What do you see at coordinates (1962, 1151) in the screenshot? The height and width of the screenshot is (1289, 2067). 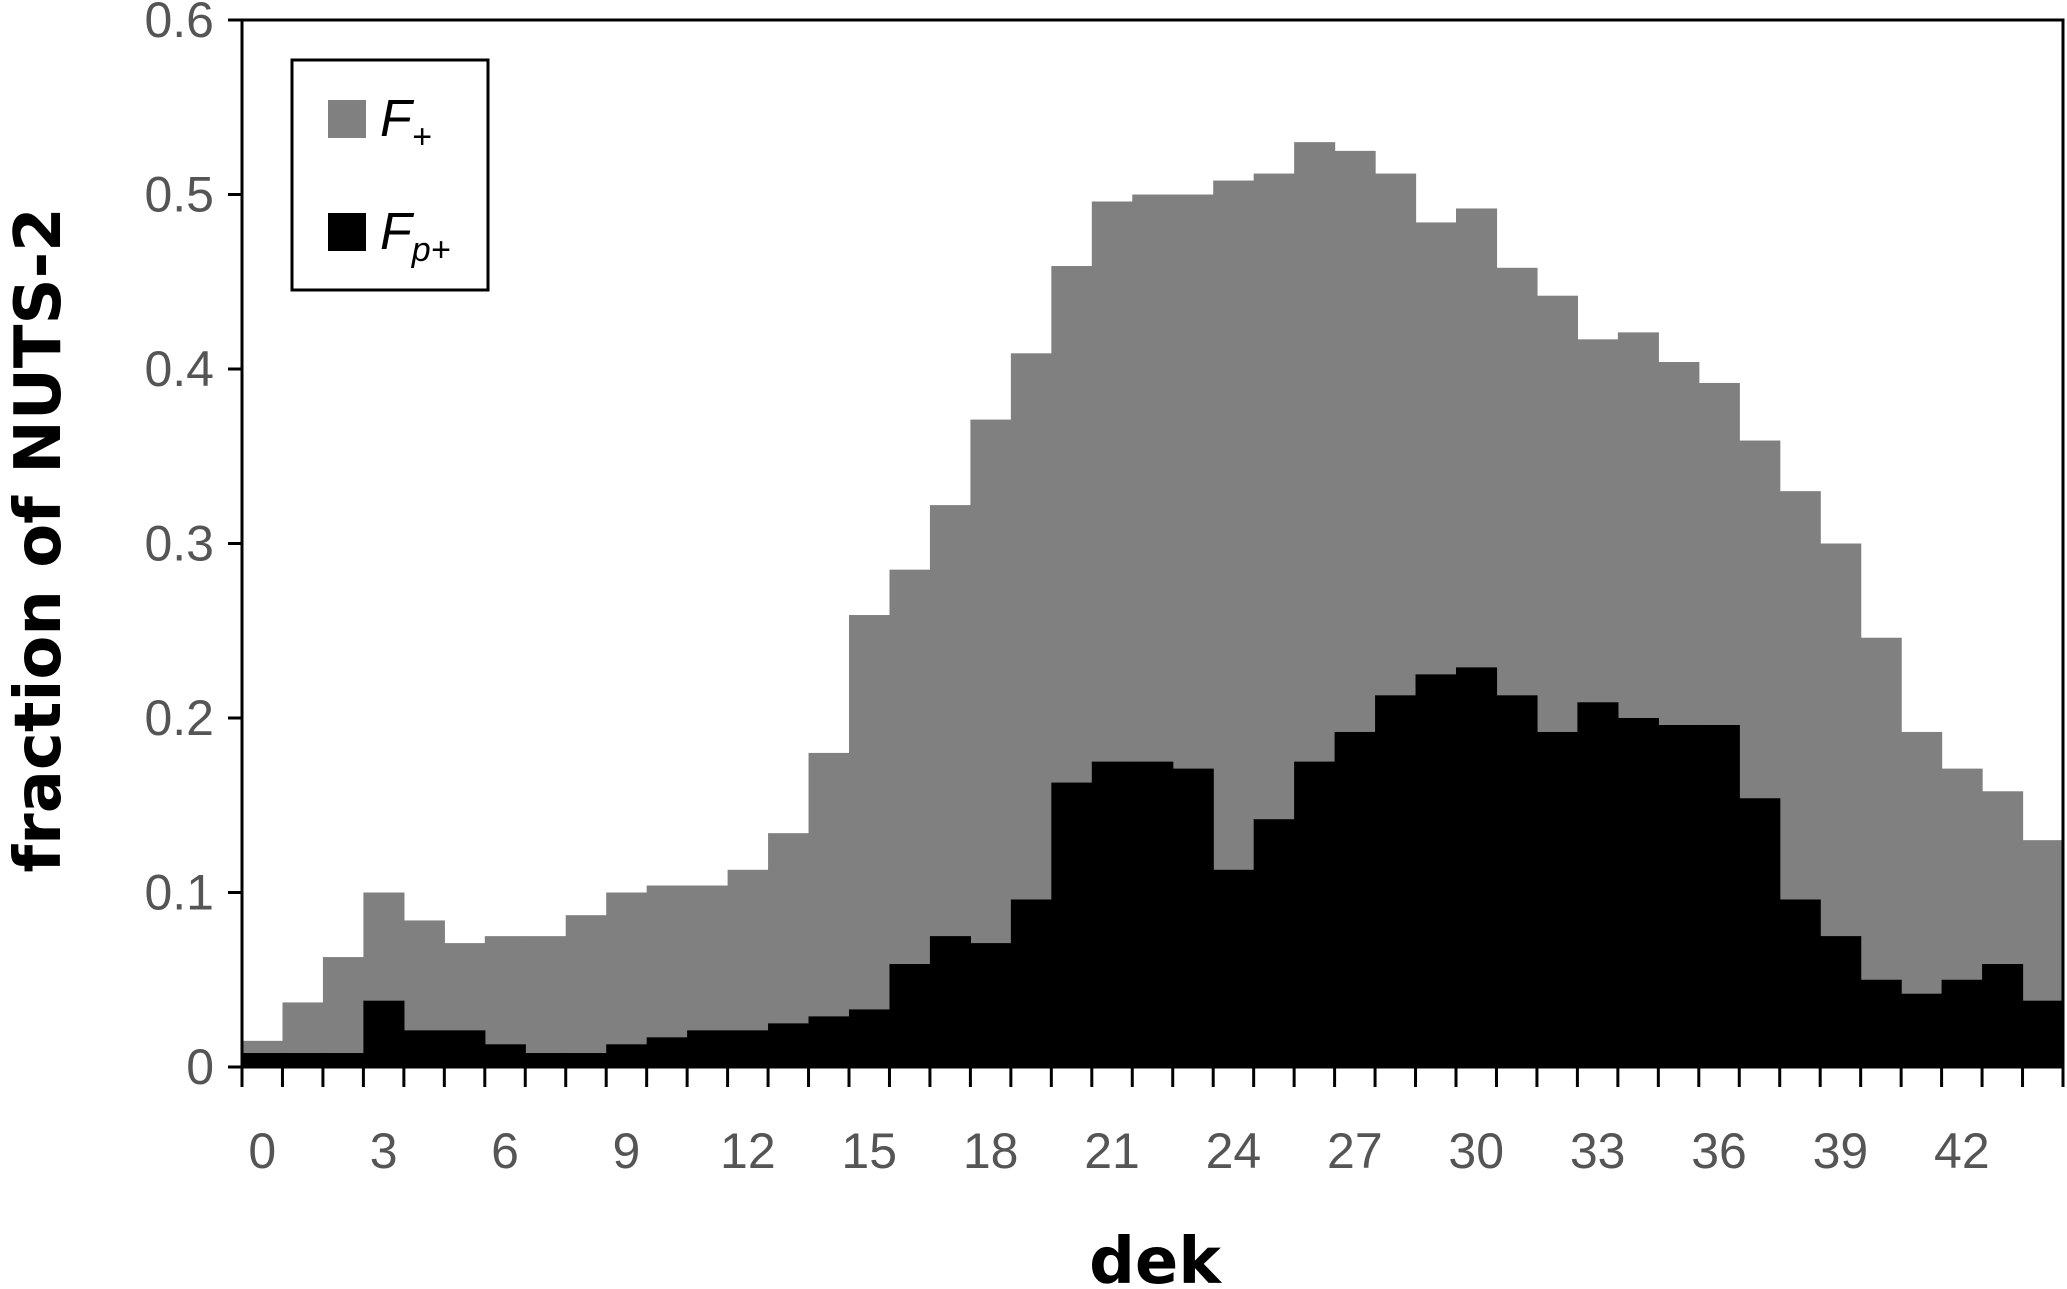 I see `x-tick-label-42: 42` at bounding box center [1962, 1151].